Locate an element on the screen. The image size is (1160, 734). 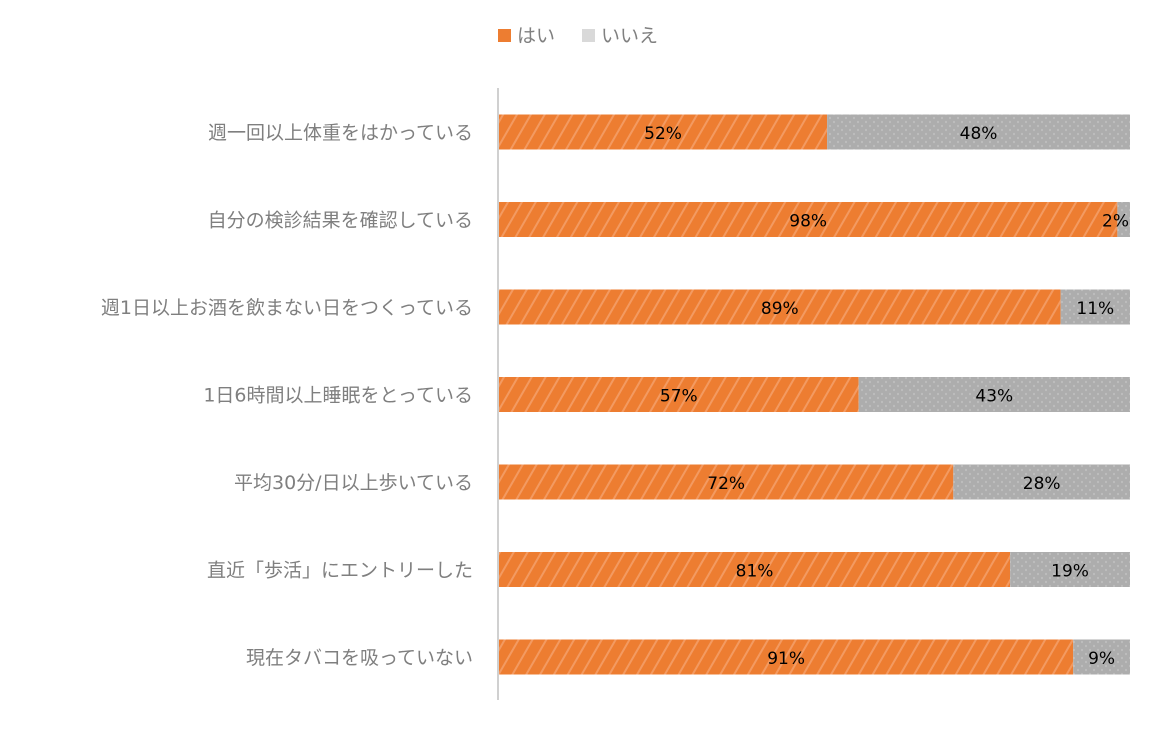
data-label: 19% is located at coordinates (1070, 572).